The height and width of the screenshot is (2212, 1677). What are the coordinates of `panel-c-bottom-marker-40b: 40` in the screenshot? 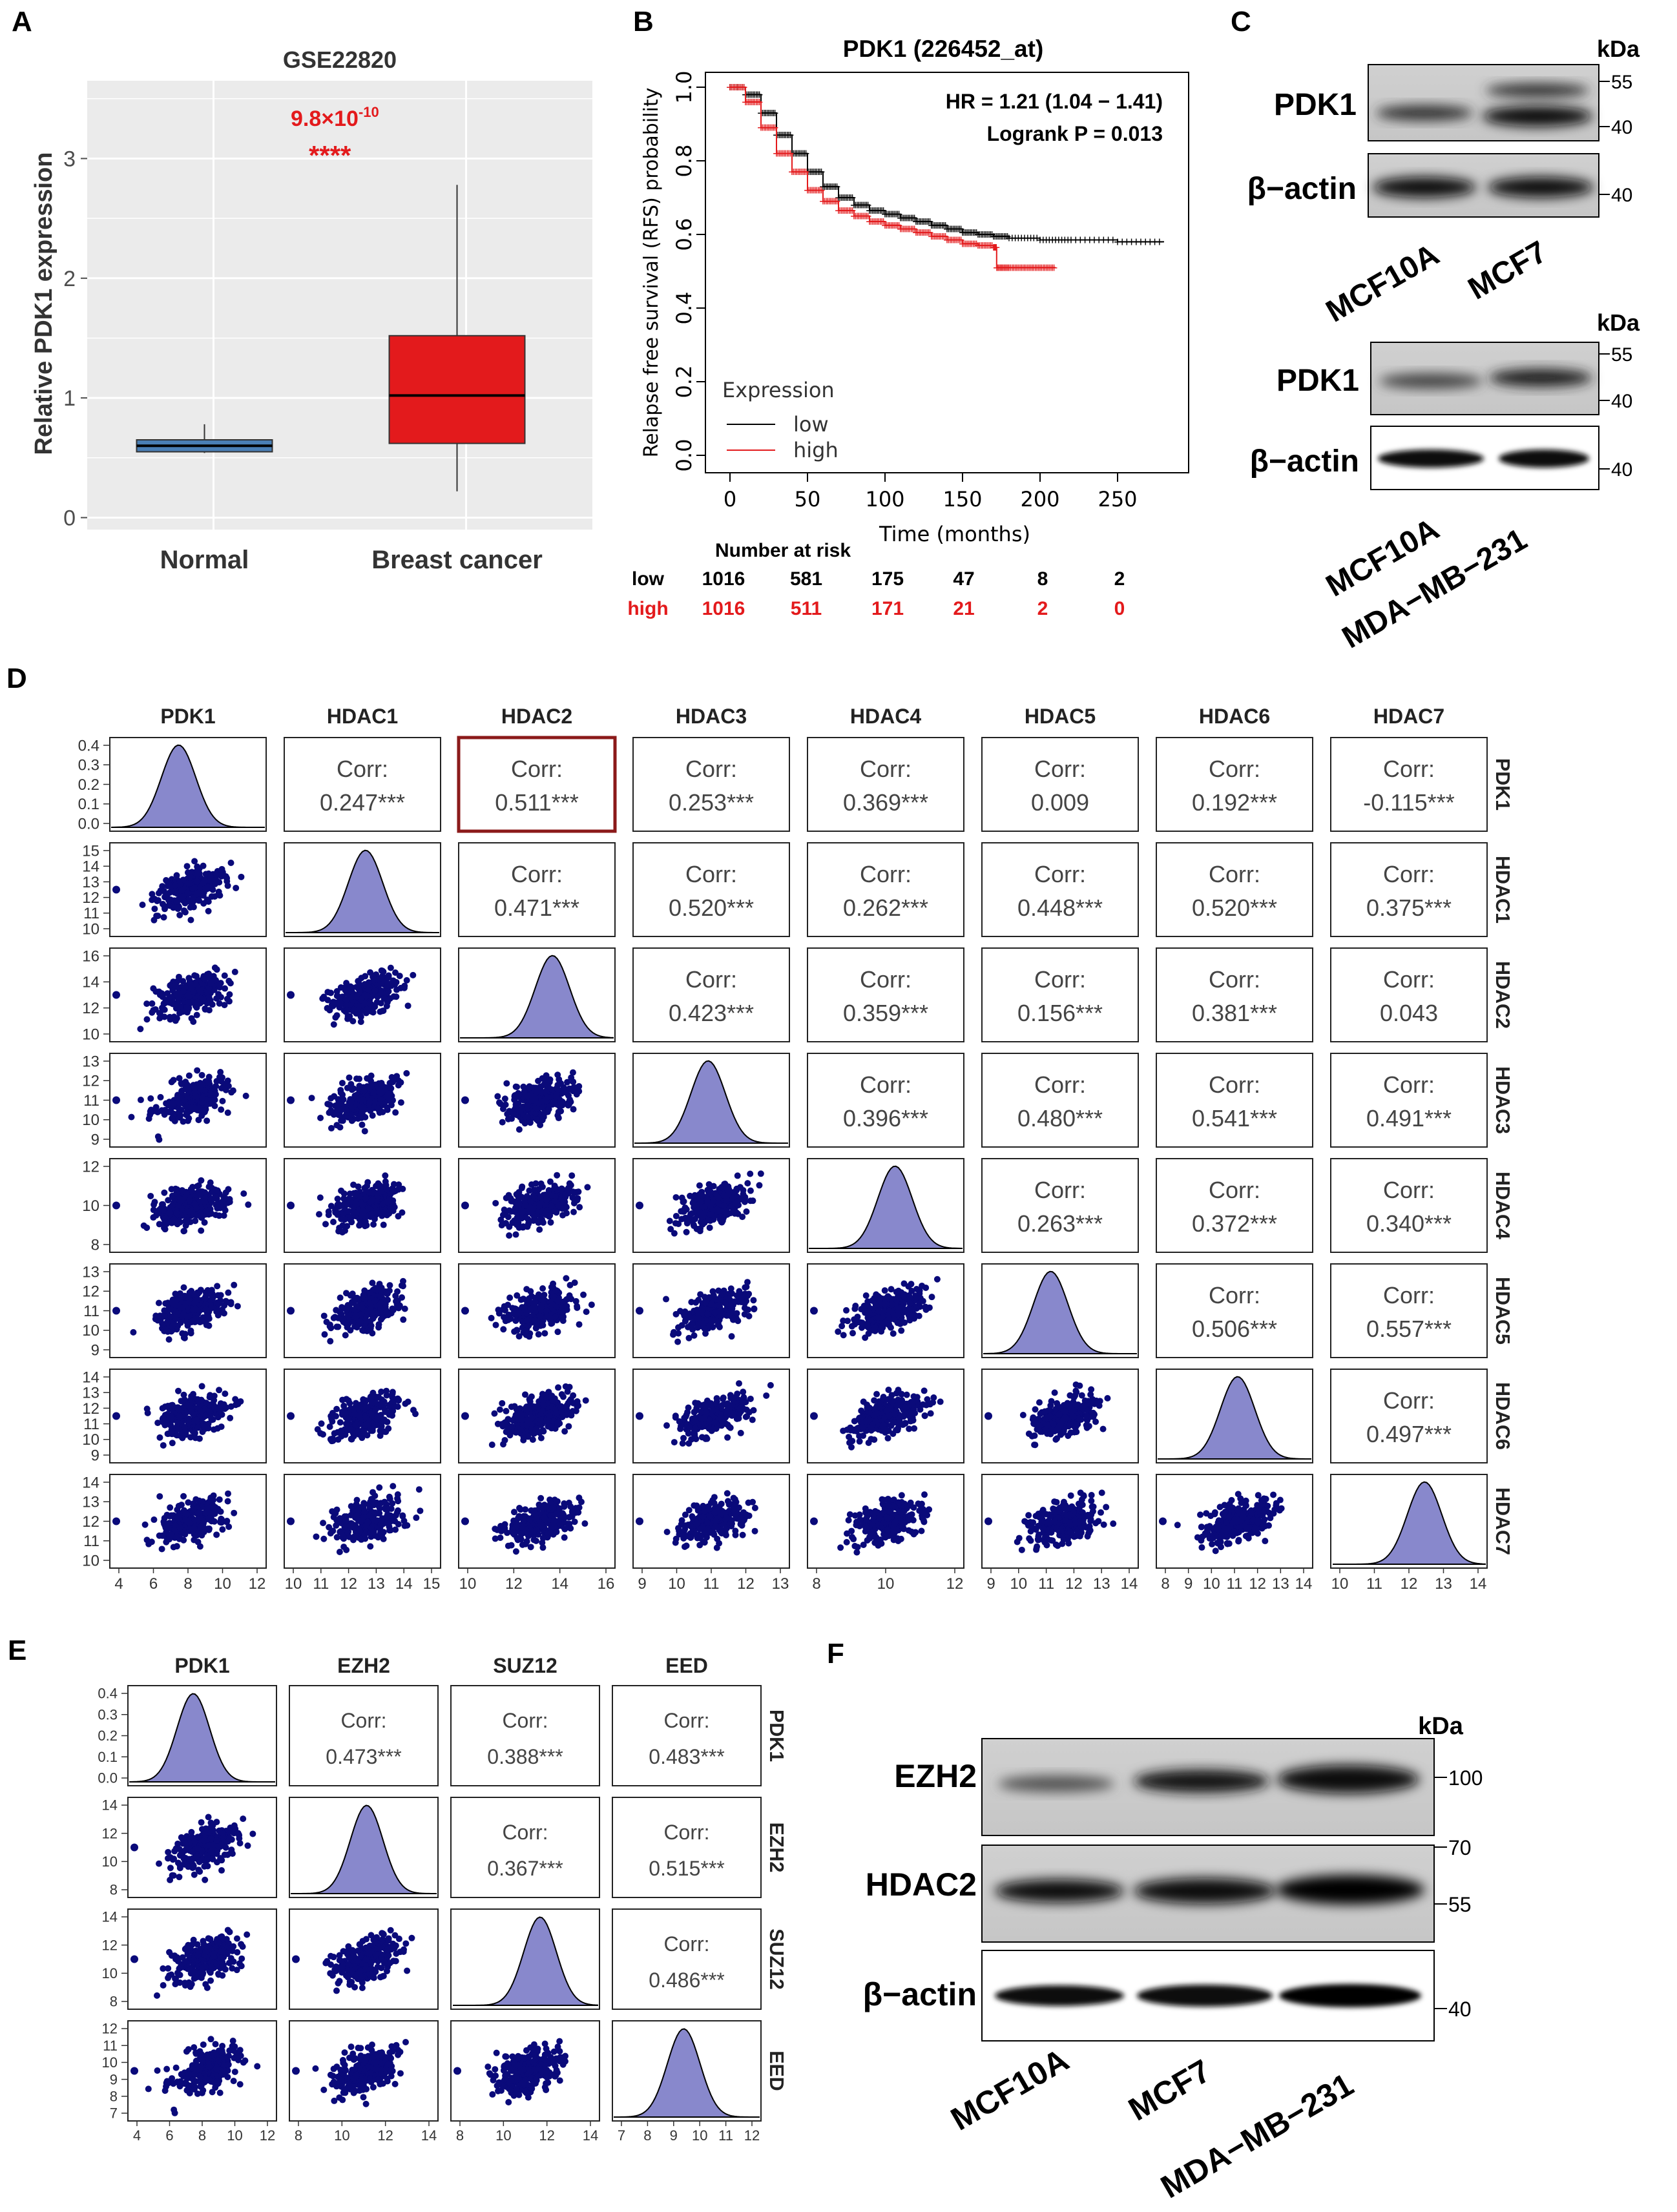 It's located at (1621, 470).